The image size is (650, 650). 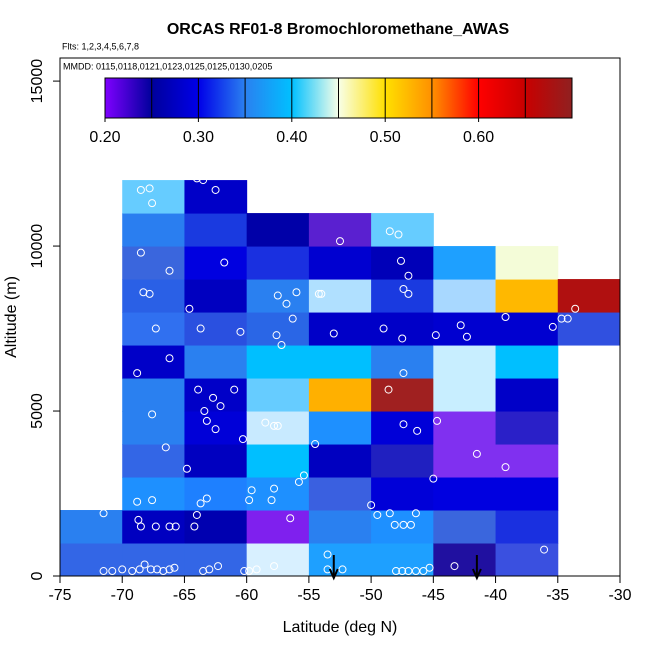 I want to click on x-tick-label: -40, so click(x=495, y=595).